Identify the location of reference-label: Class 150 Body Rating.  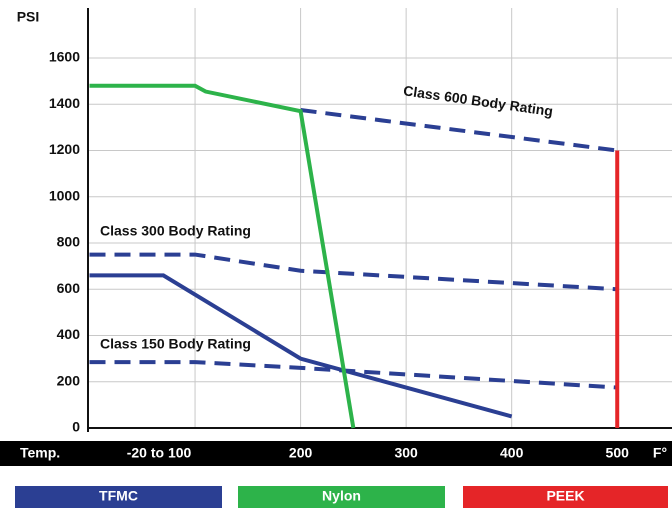
(175, 344).